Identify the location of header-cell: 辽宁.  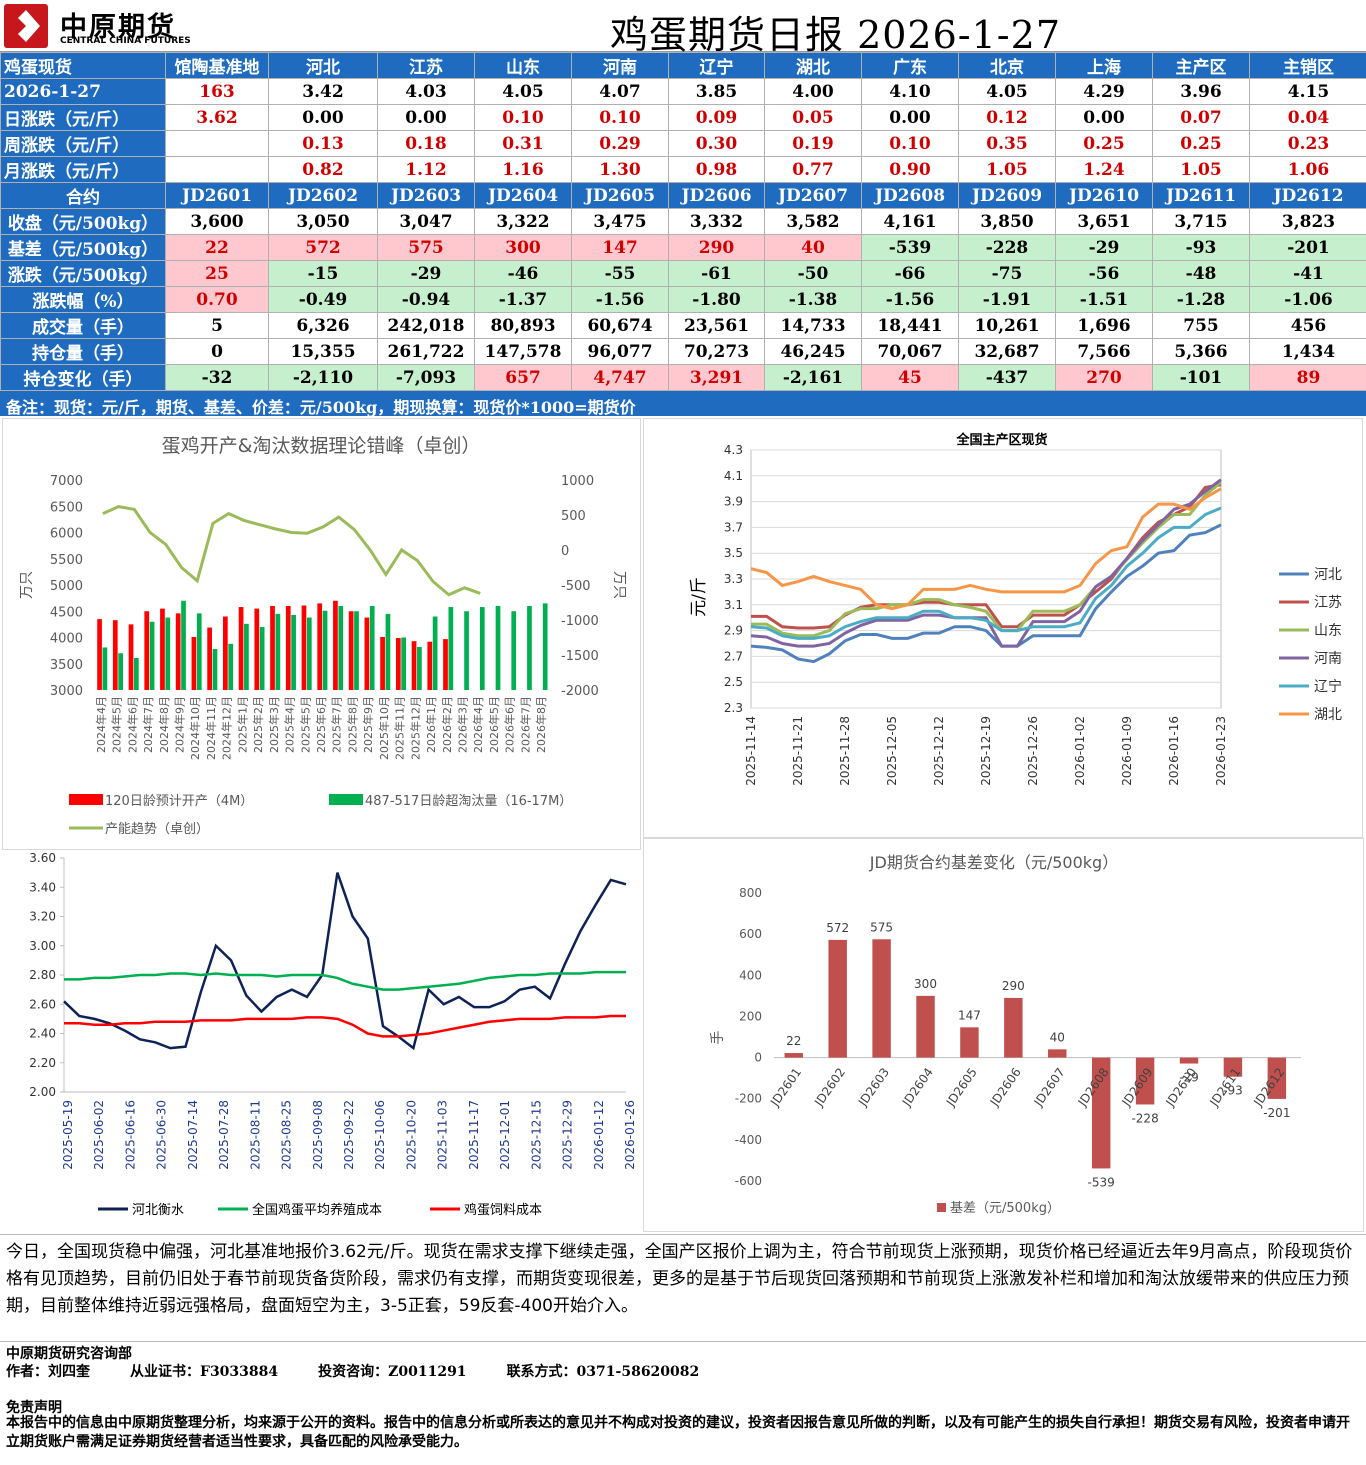
(716, 65).